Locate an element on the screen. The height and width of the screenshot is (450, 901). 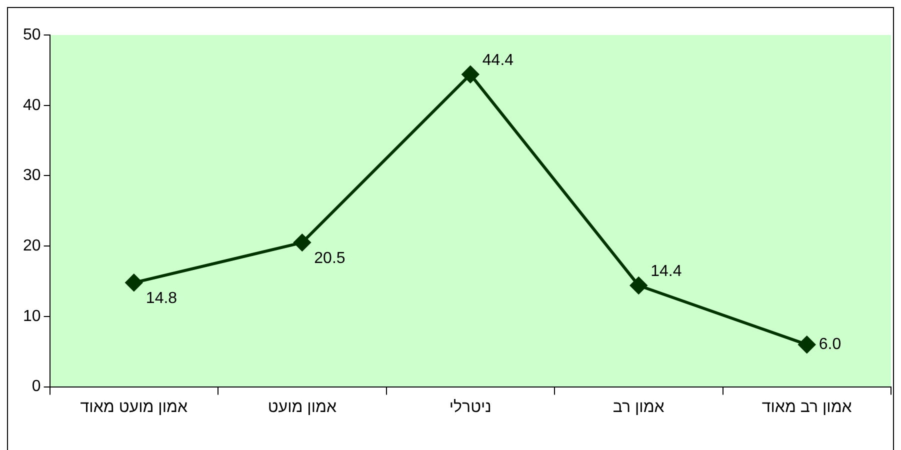
x-tick-label: אמון מועט is located at coordinates (302, 407).